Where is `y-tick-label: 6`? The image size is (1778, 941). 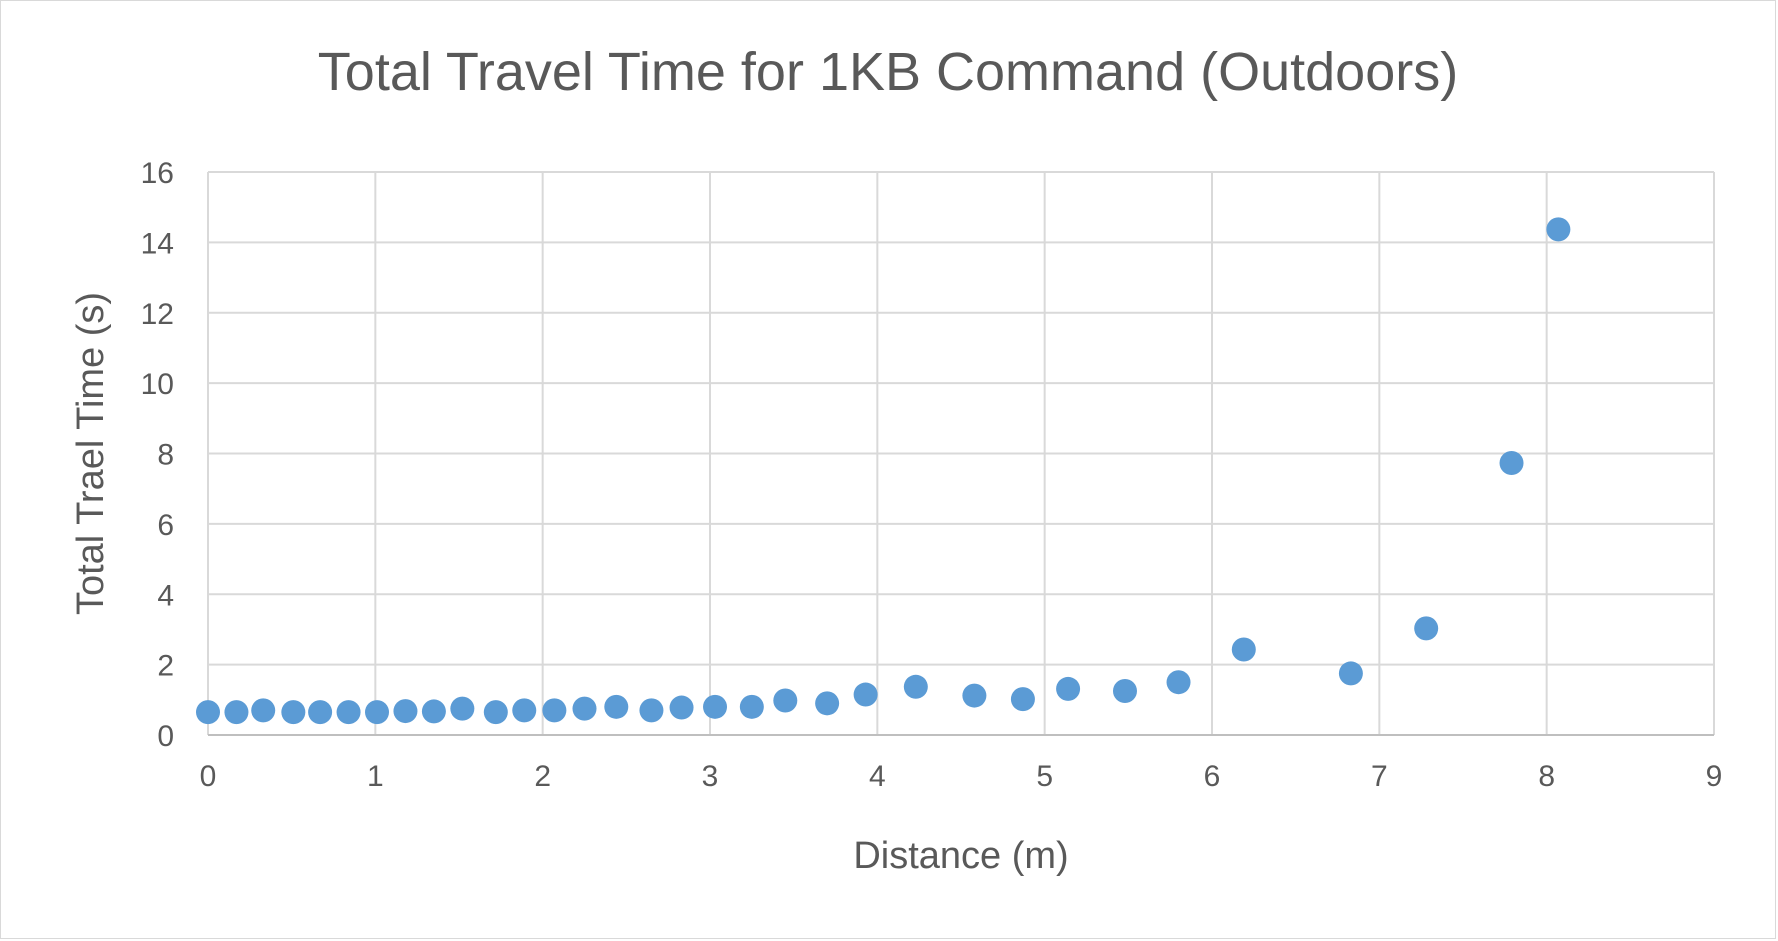
y-tick-label: 6 is located at coordinates (165, 525).